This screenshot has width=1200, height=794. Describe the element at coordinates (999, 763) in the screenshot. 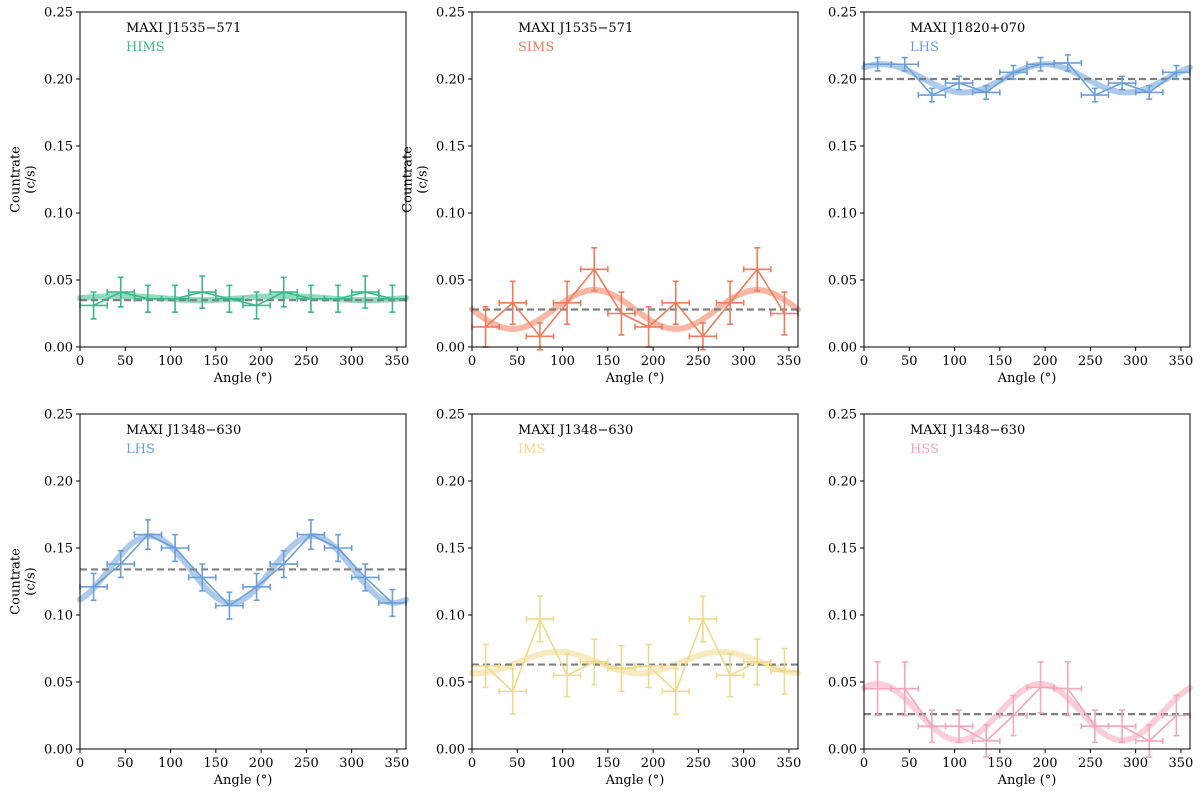

I see `x-tick-label: 150` at that location.